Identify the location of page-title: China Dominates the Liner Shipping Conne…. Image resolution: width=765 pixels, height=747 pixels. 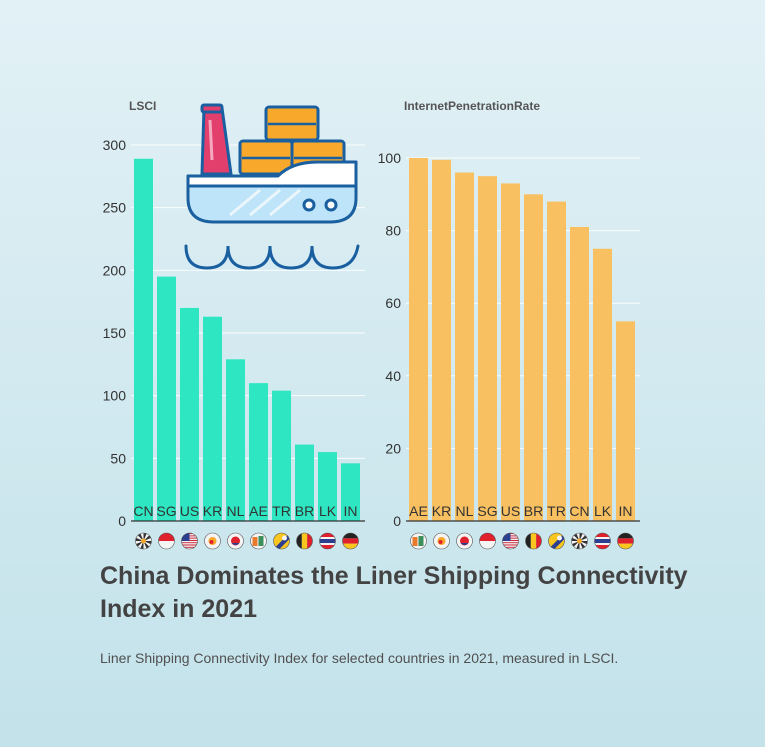
(394, 592).